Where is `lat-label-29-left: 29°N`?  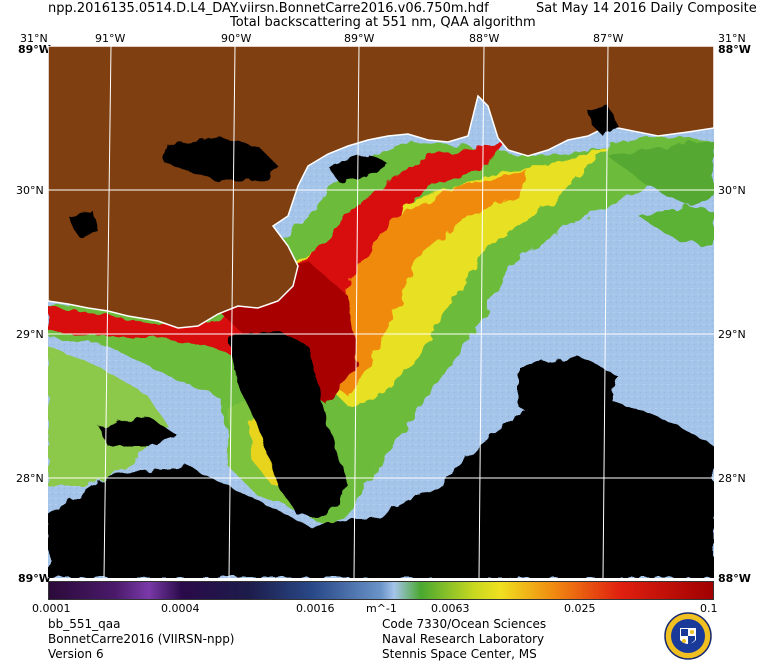 lat-label-29-left: 29°N is located at coordinates (30, 334).